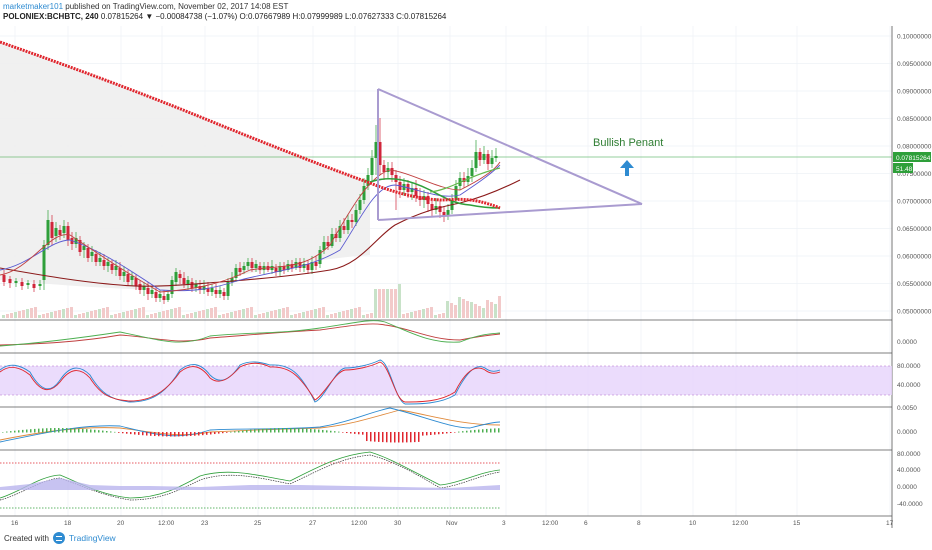 Image resolution: width=932 pixels, height=550 pixels. Describe the element at coordinates (909, 470) in the screenshot. I see `indicator-axis-label: 40.0000` at that location.